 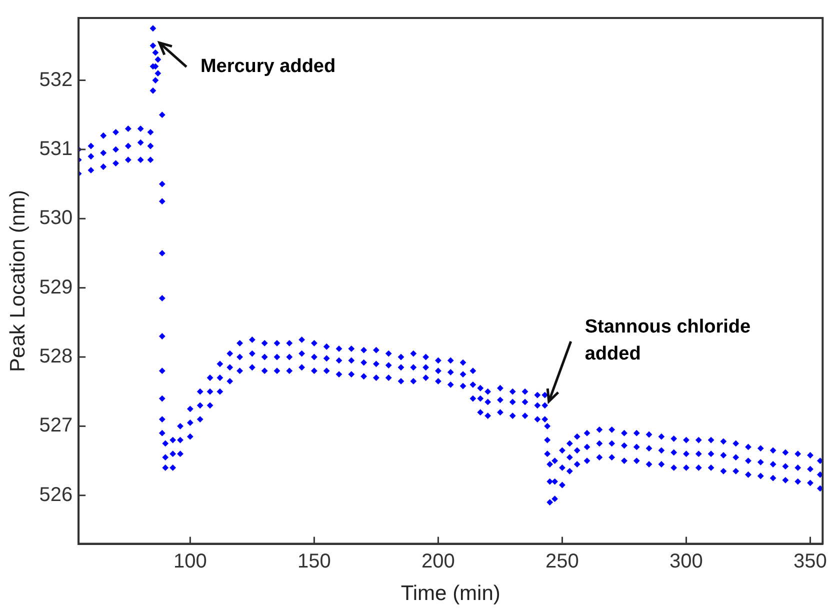 What do you see at coordinates (56, 357) in the screenshot?
I see `y-tick-label: 528` at bounding box center [56, 357].